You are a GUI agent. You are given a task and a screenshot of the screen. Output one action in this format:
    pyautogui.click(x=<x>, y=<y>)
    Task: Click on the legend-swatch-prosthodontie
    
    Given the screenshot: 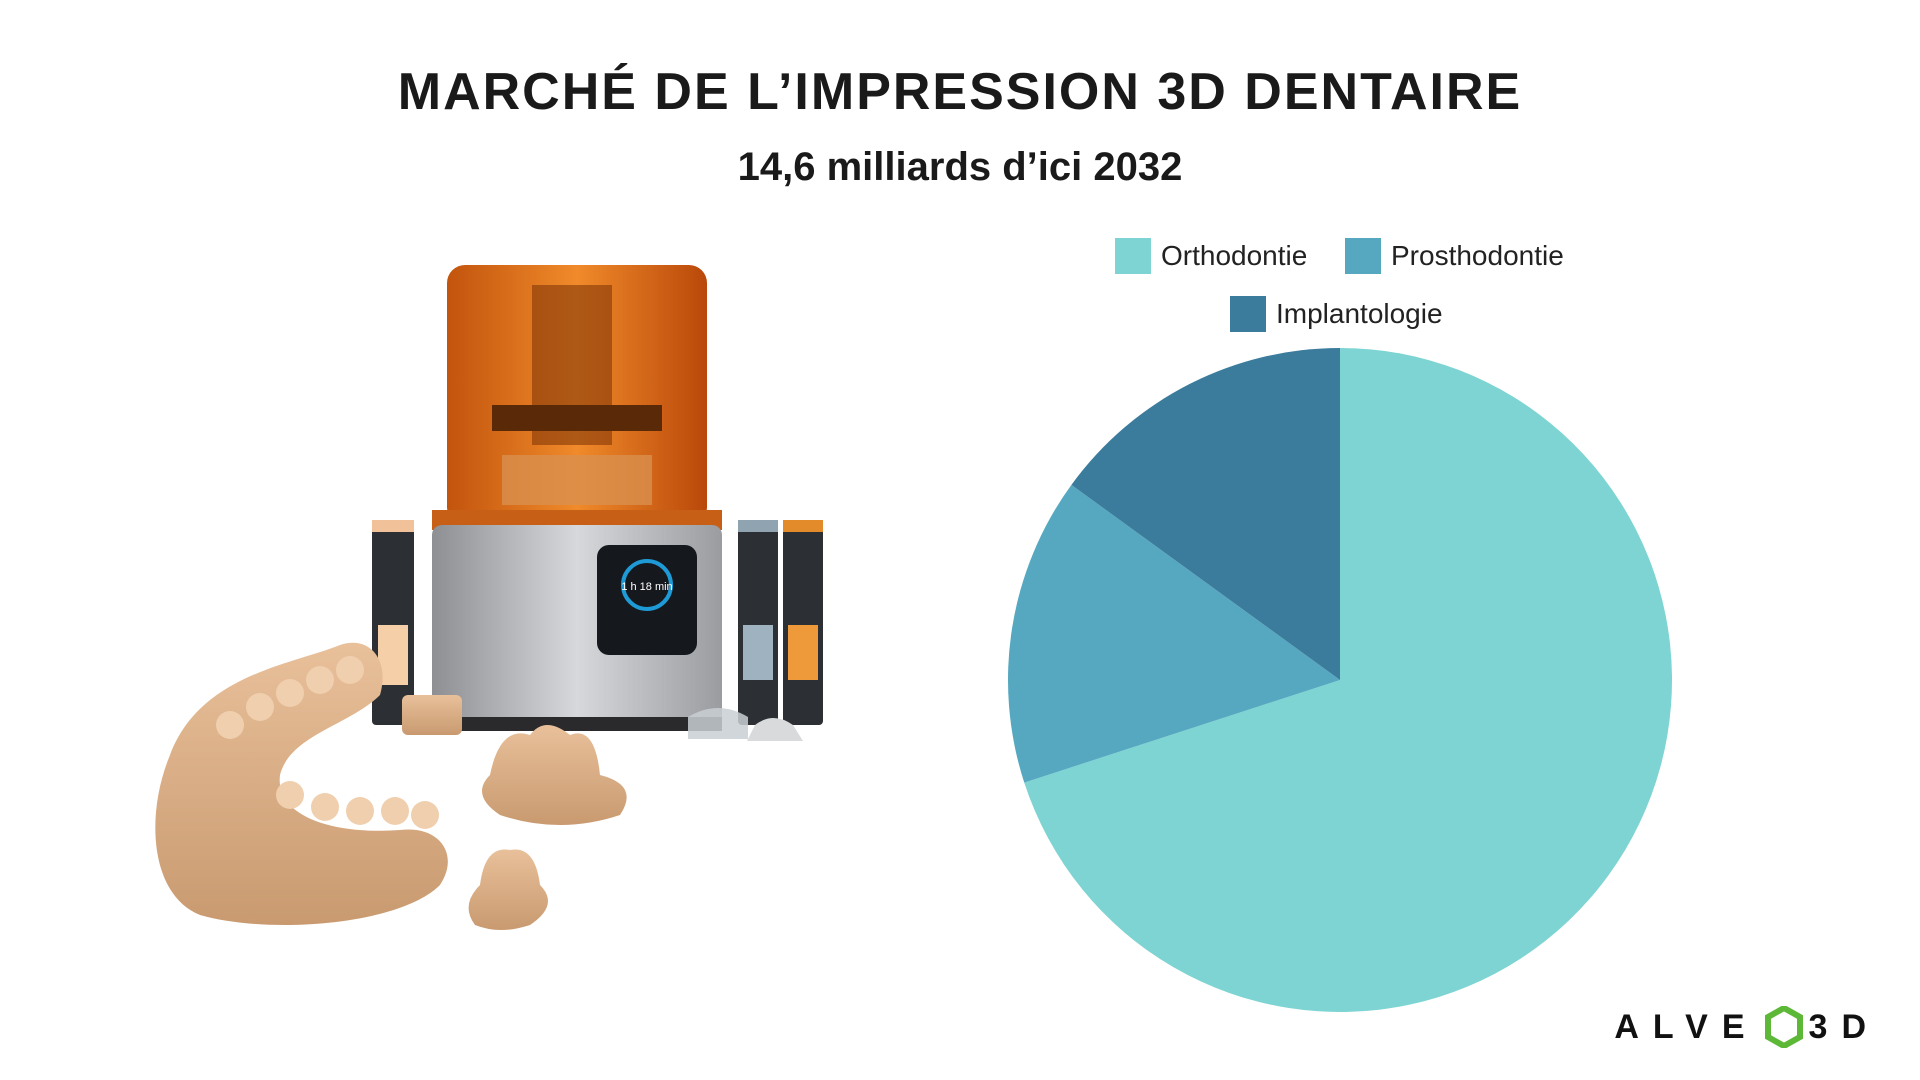 What is the action you would take?
    pyautogui.click(x=1363, y=256)
    